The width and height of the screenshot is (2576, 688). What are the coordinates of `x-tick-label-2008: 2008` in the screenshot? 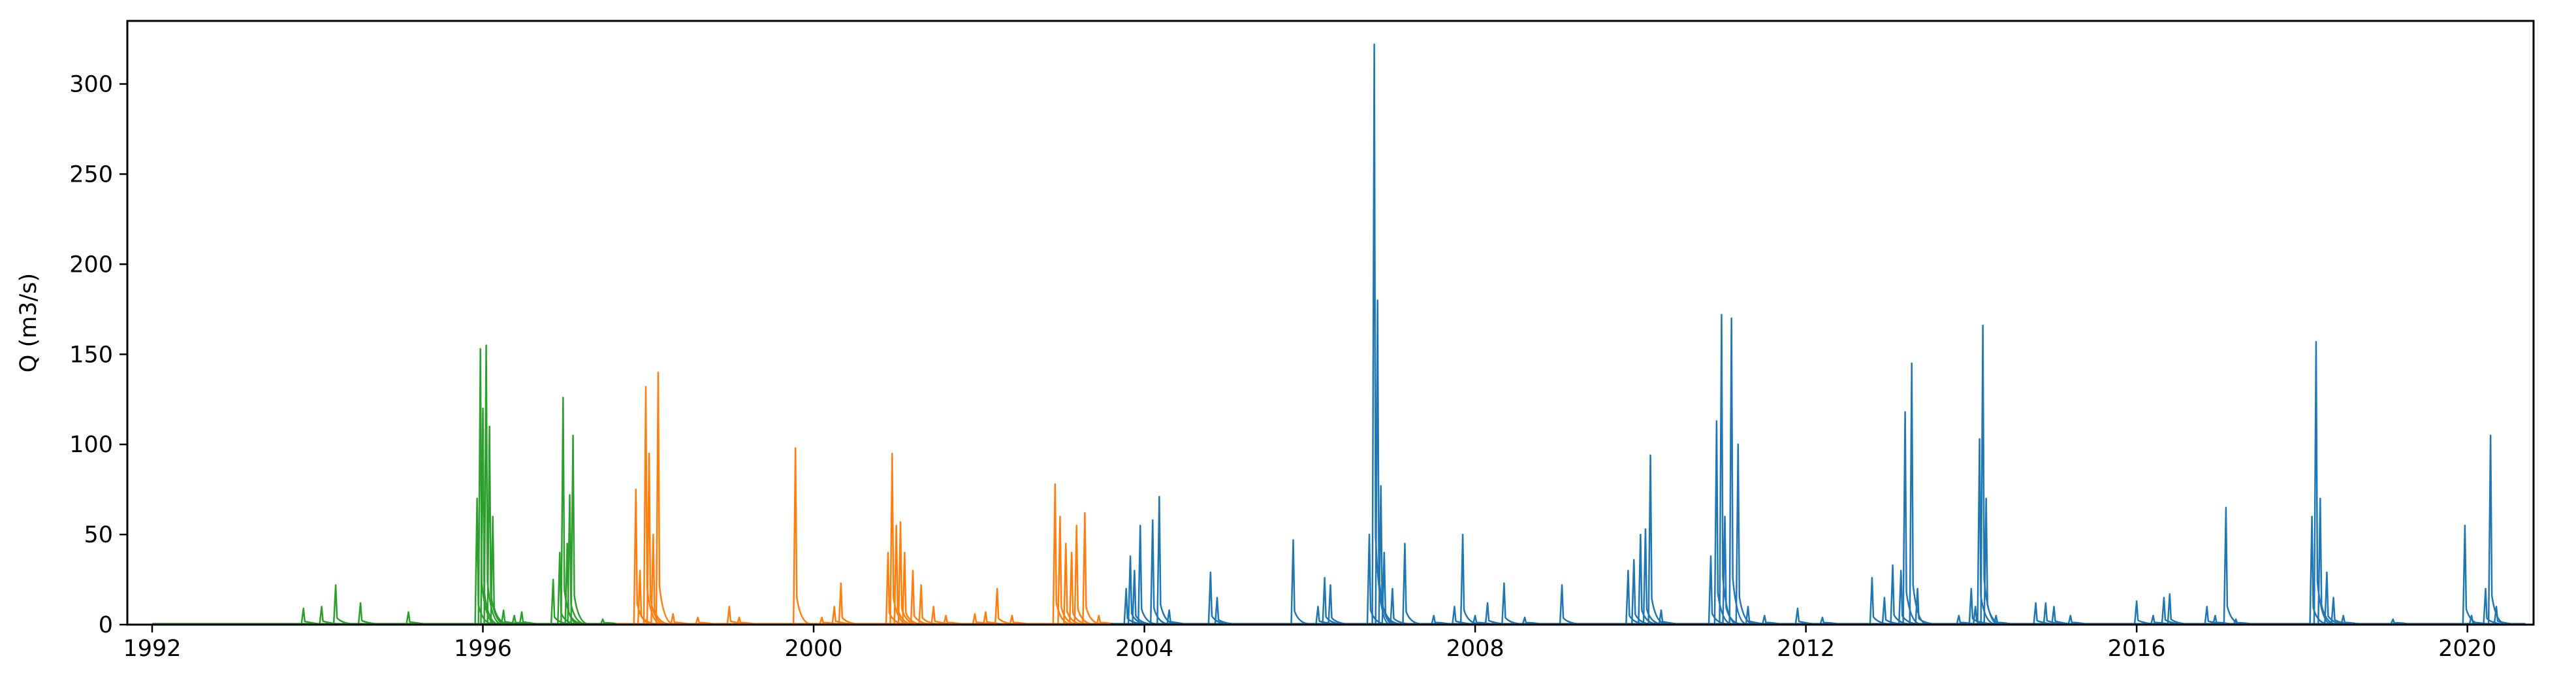 It's located at (1475, 649).